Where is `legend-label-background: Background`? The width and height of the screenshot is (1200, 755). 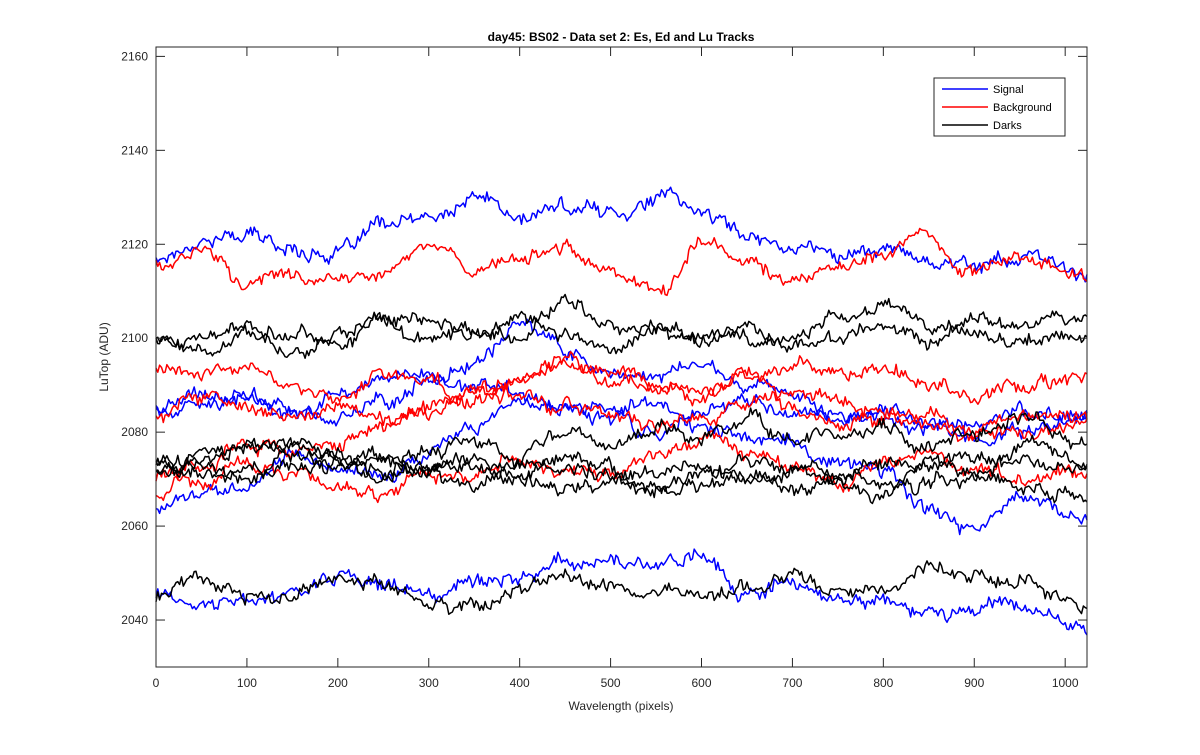 legend-label-background: Background is located at coordinates (1022, 108).